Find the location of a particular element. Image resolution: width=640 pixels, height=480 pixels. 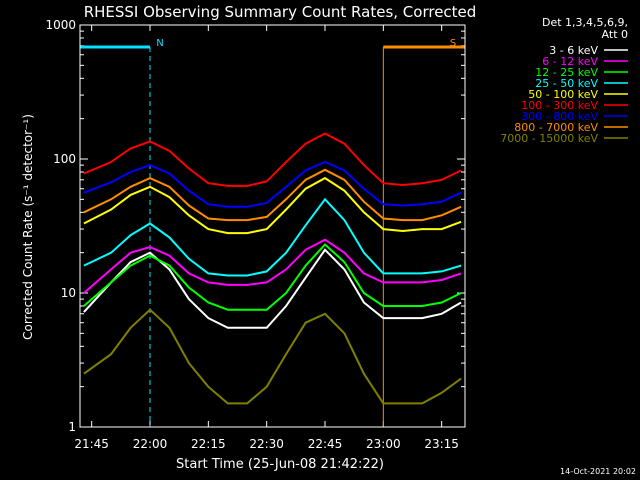

flag-label: N is located at coordinates (159, 43).